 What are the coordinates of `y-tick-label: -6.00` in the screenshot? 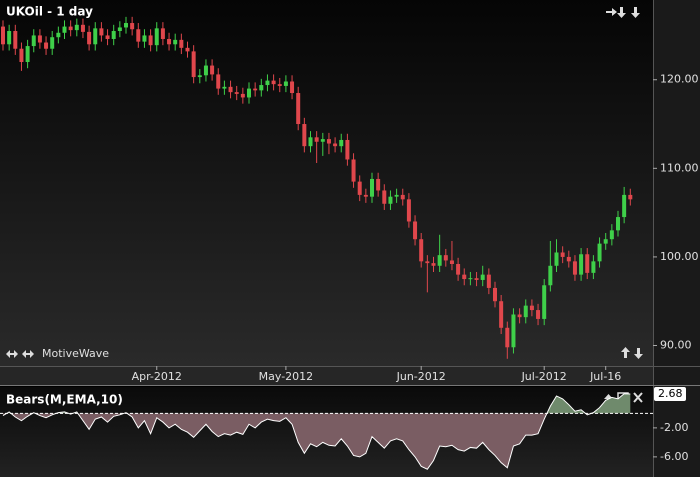 It's located at (674, 456).